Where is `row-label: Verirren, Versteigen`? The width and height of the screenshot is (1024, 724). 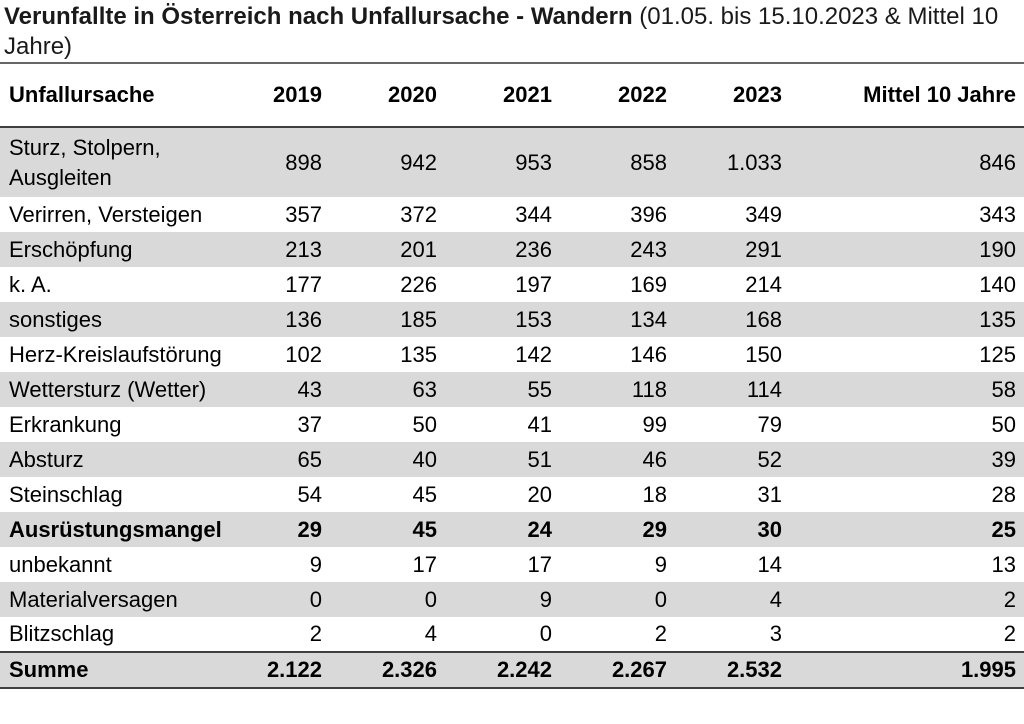 row-label: Verirren, Versteigen is located at coordinates (106, 214).